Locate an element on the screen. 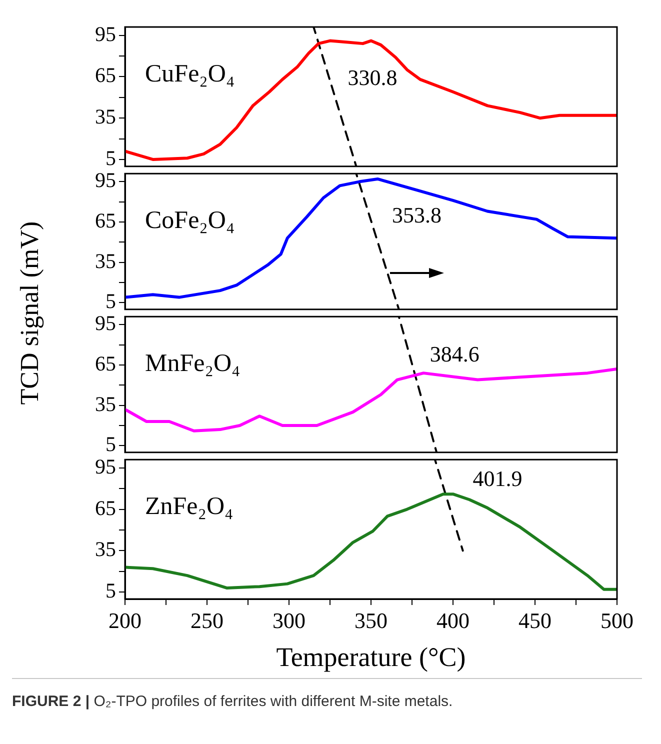 The height and width of the screenshot is (744, 661). annotation: ZnFe₂O₄ is located at coordinates (189, 506).